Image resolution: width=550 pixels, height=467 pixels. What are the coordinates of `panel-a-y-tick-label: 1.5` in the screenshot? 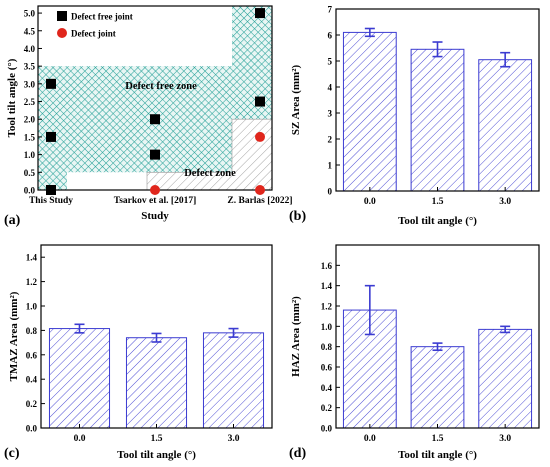 It's located at (30, 137).